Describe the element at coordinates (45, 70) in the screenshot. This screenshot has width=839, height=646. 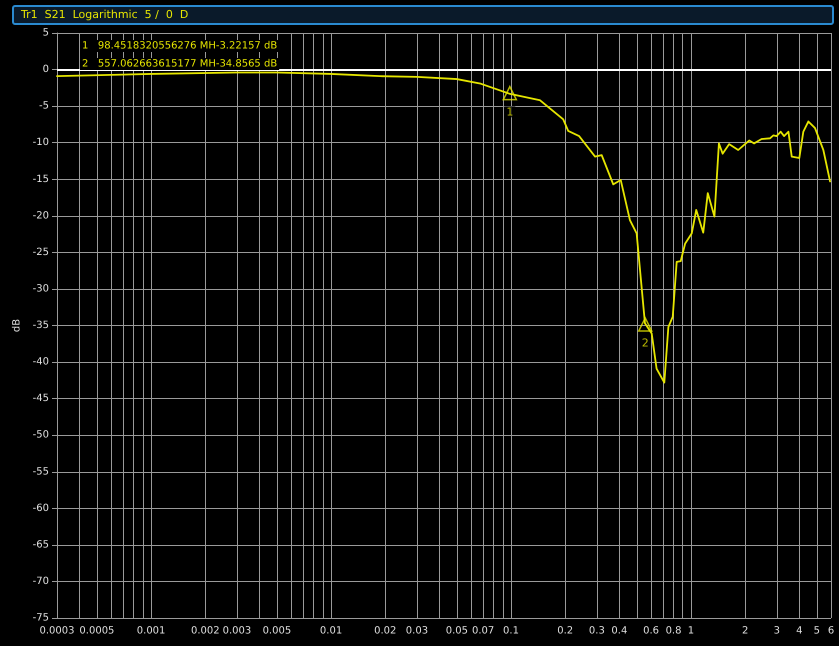
I see `y-tick-label: 0` at that location.